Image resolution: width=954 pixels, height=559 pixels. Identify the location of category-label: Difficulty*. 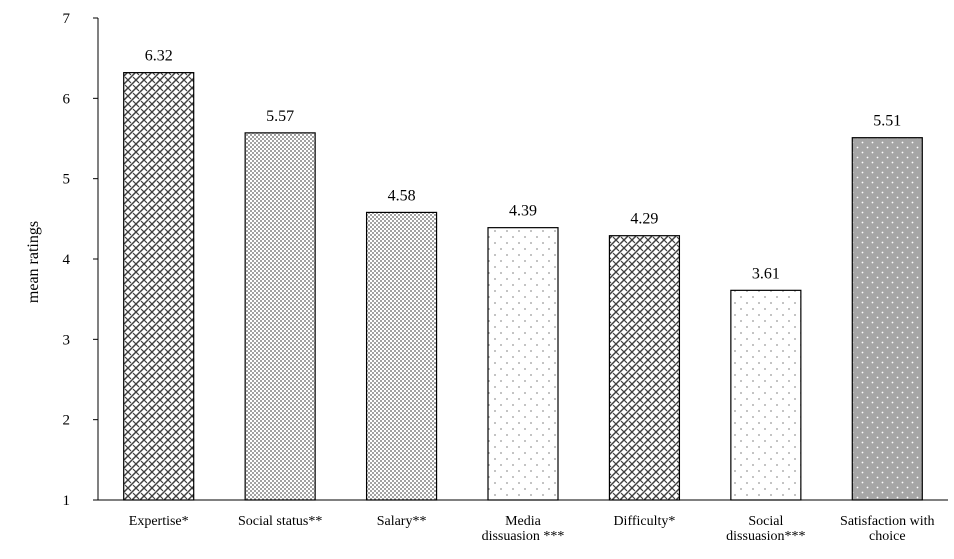
(644, 521).